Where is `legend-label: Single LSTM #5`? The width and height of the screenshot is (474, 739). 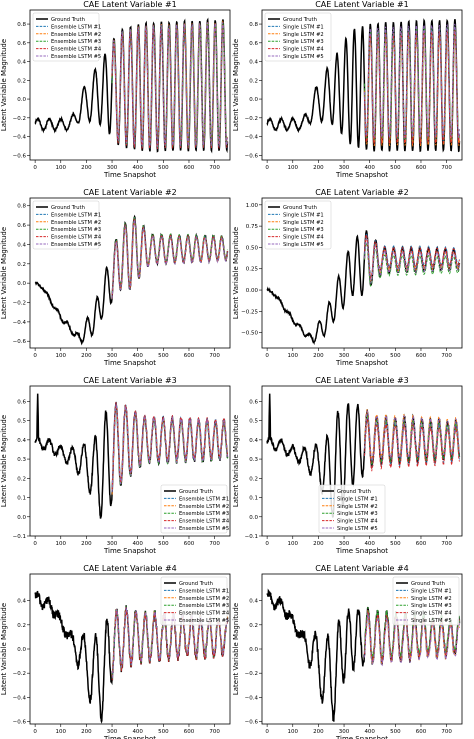
legend-label: Single LSTM #5 is located at coordinates (357, 529).